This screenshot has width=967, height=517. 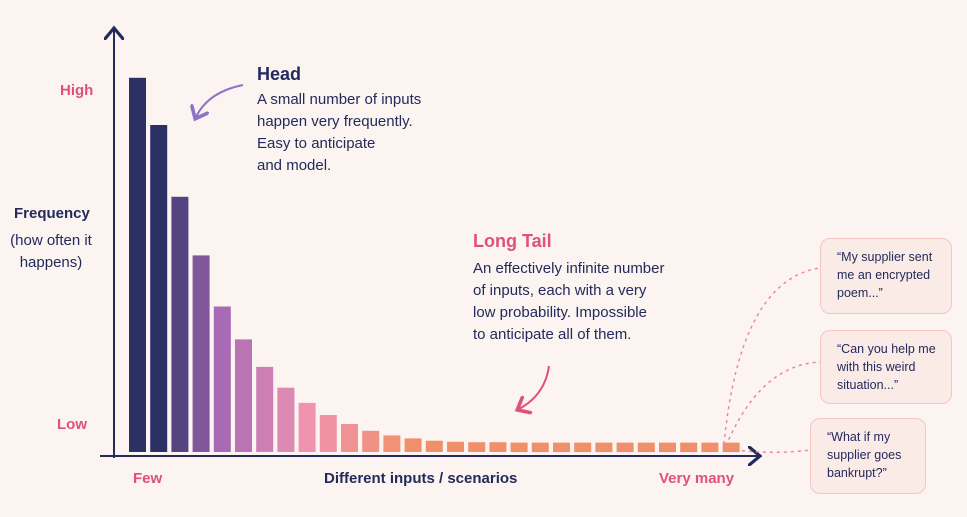 I want to click on head-line-2: happen very frequently., so click(x=335, y=121).